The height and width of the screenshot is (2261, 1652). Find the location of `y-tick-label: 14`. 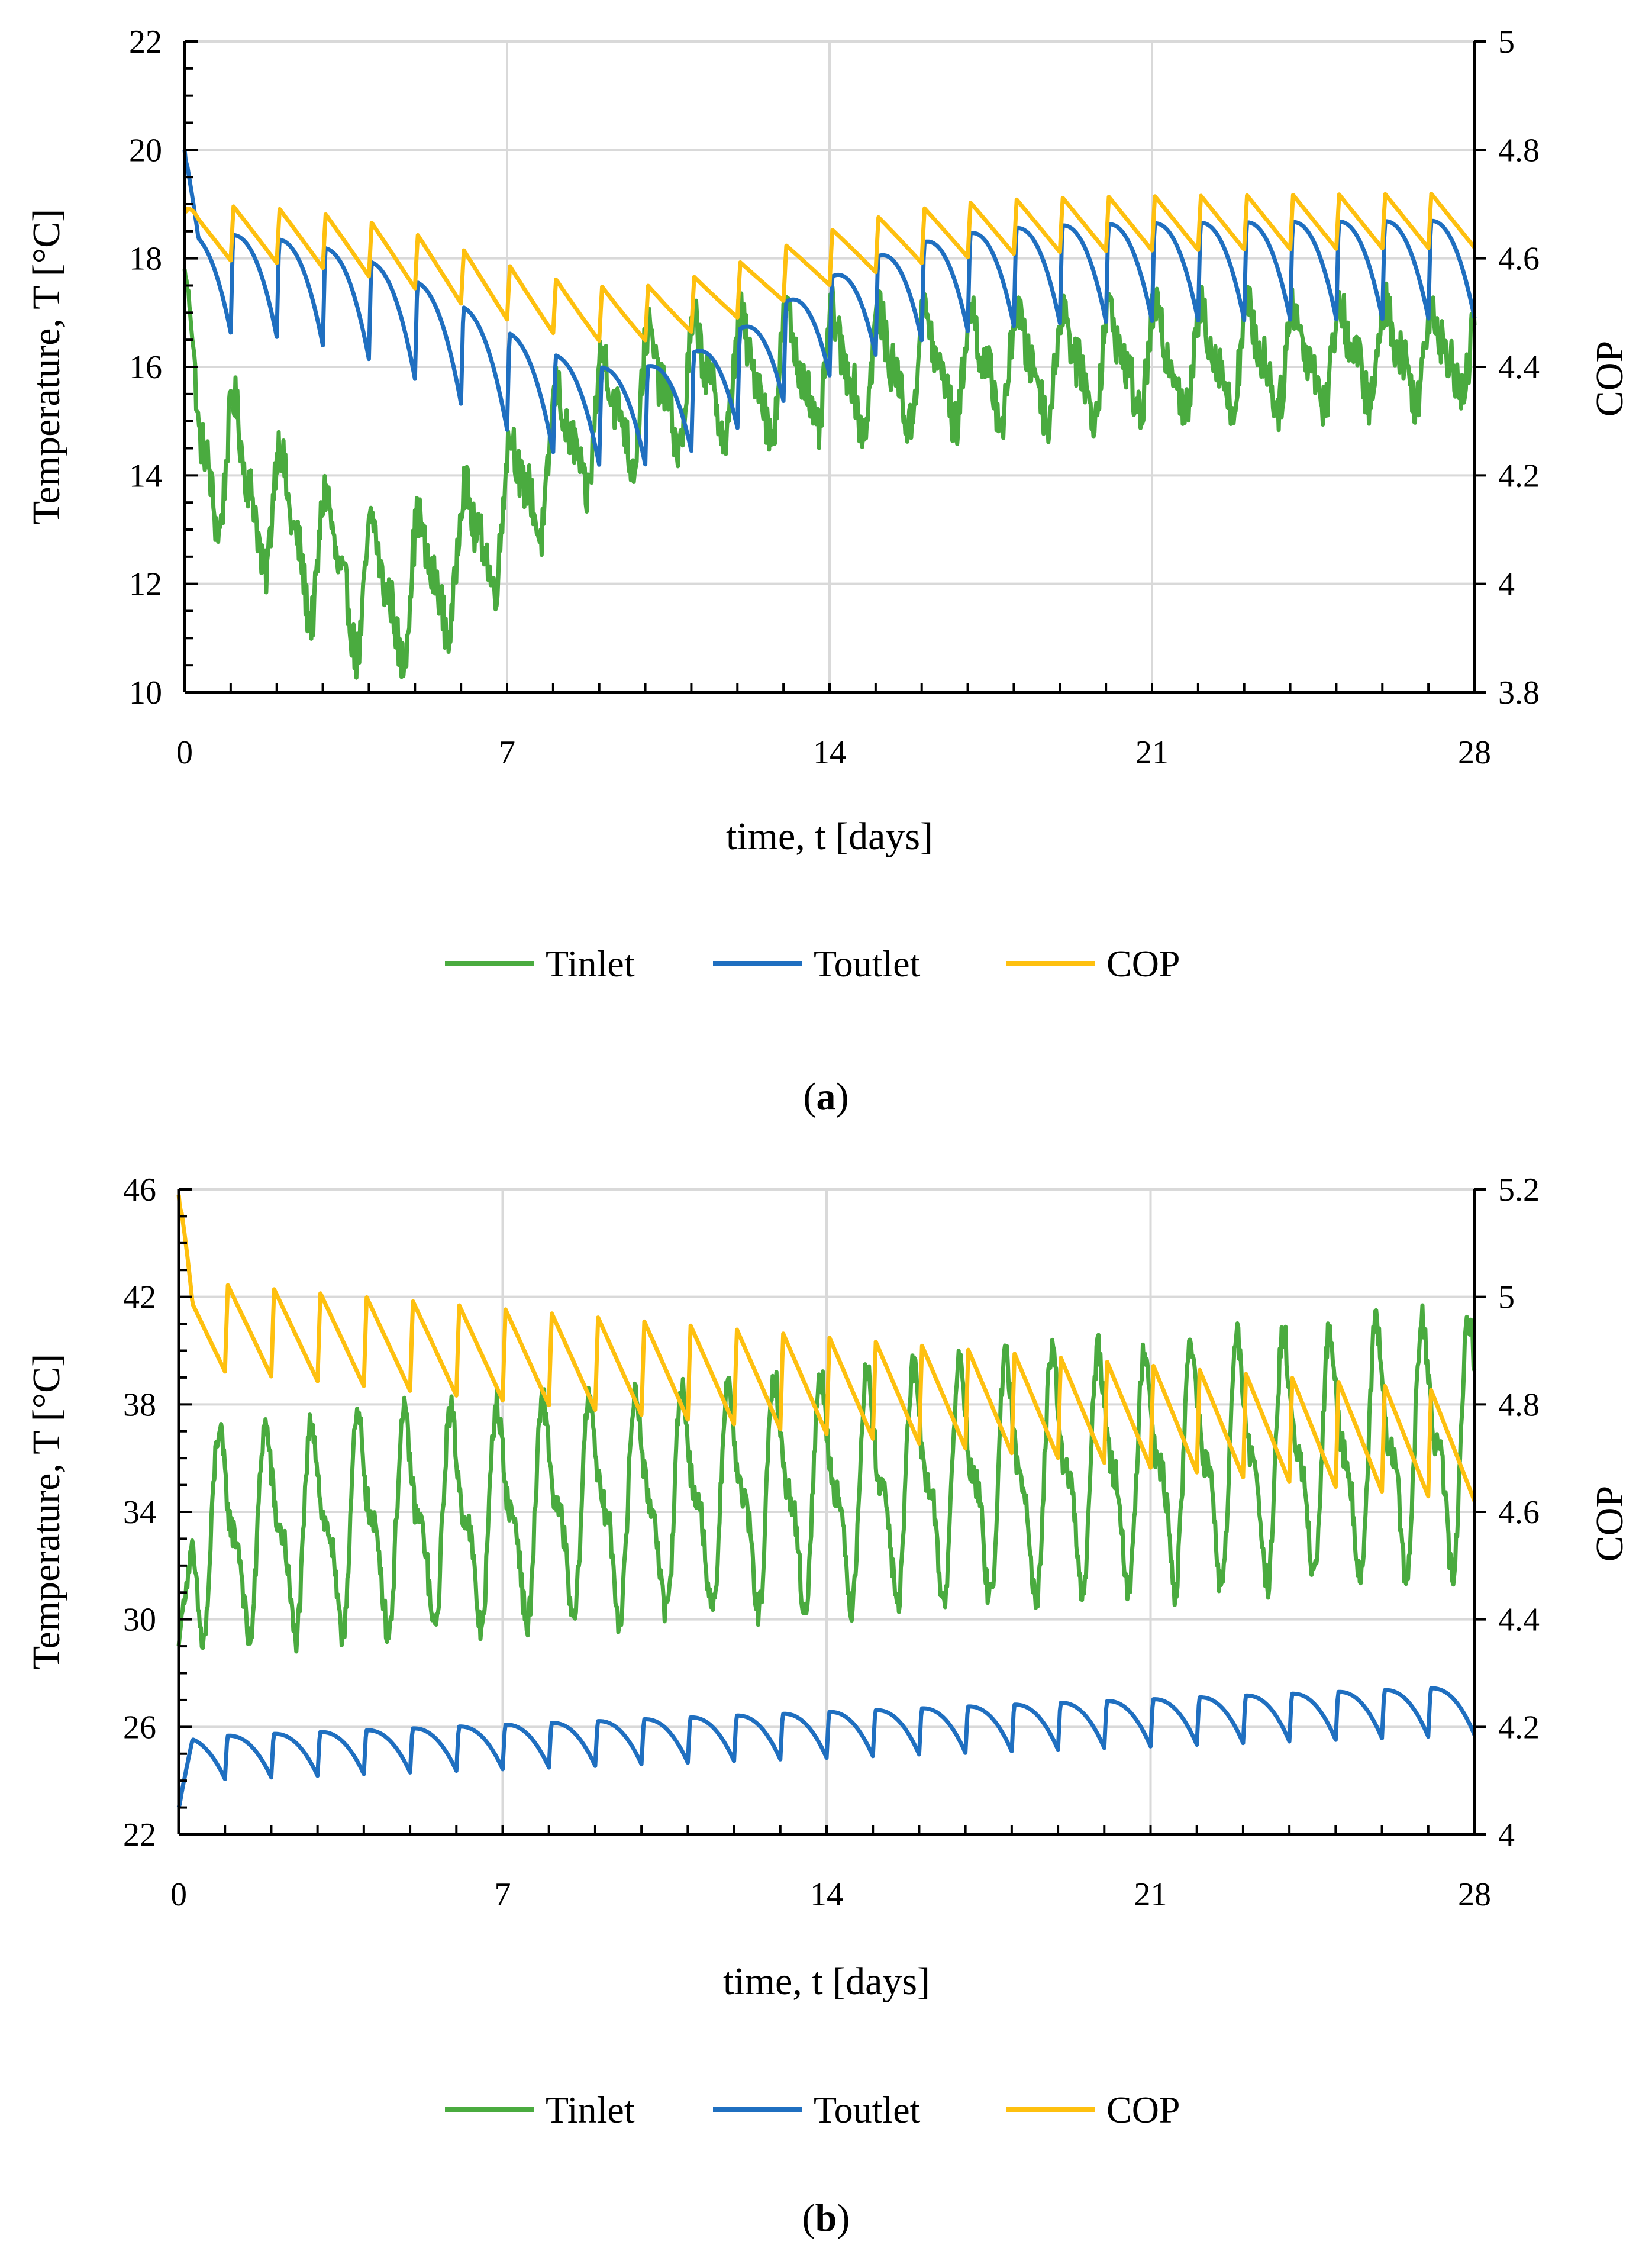

y-tick-label: 14 is located at coordinates (146, 475).